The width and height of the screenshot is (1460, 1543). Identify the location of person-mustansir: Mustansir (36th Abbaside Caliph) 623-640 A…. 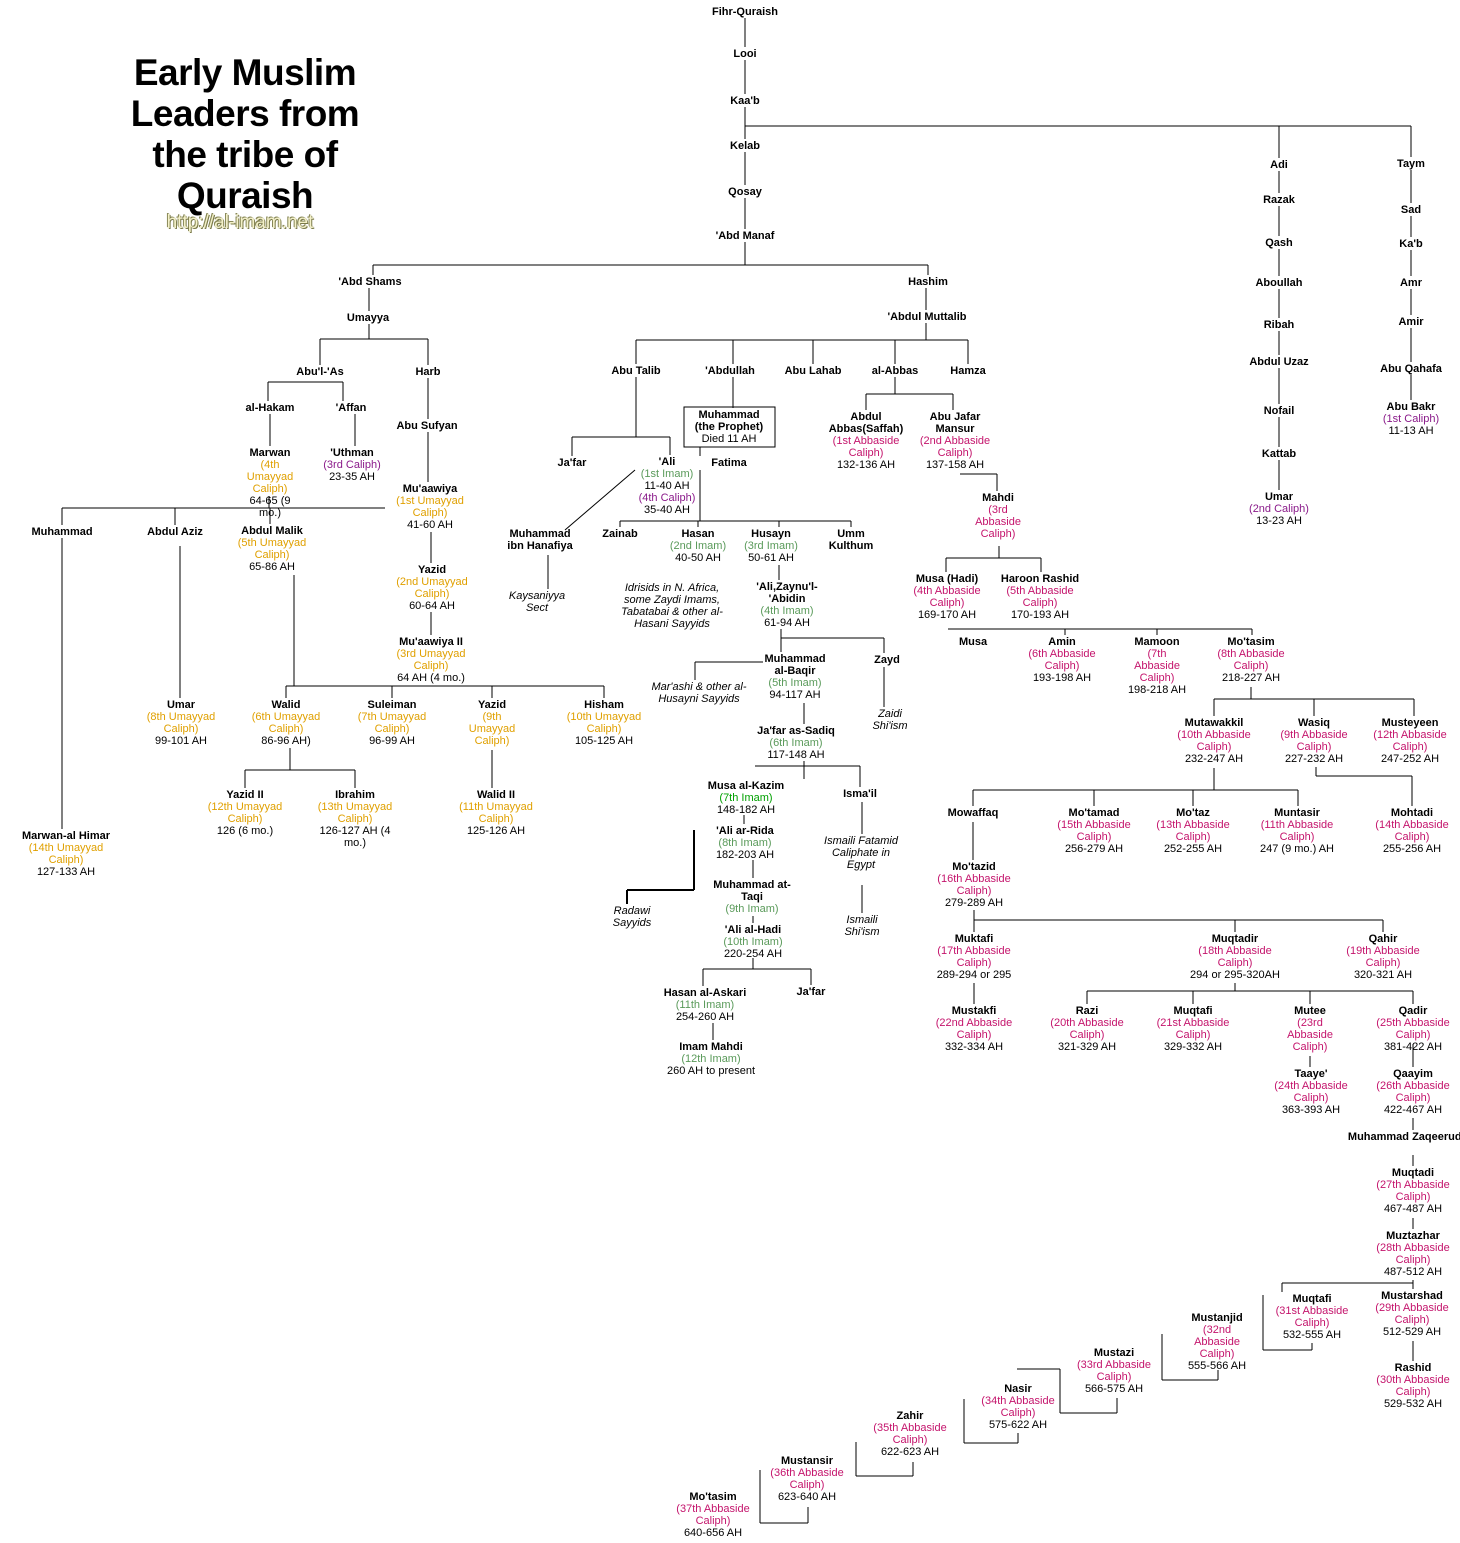
(807, 1479).